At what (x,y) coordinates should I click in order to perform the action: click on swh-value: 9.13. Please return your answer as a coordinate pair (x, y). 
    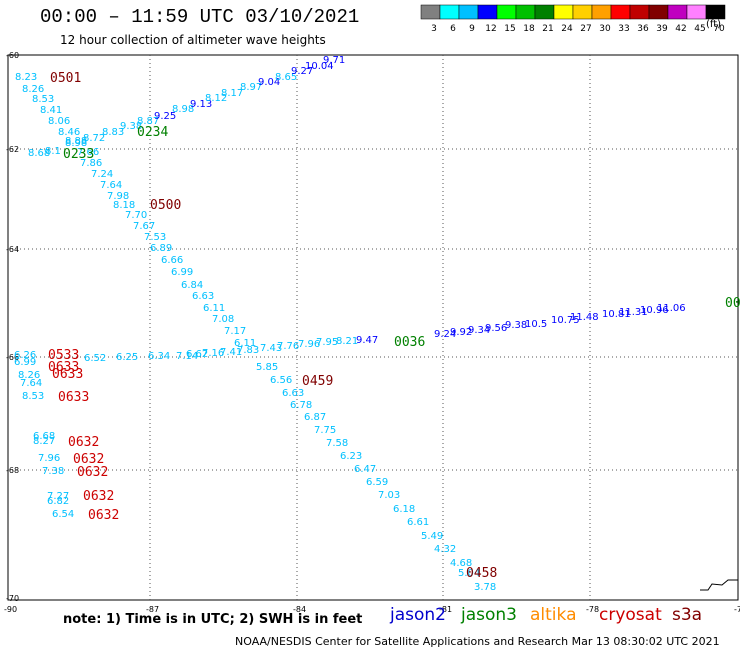
    Looking at the image, I should click on (201, 104).